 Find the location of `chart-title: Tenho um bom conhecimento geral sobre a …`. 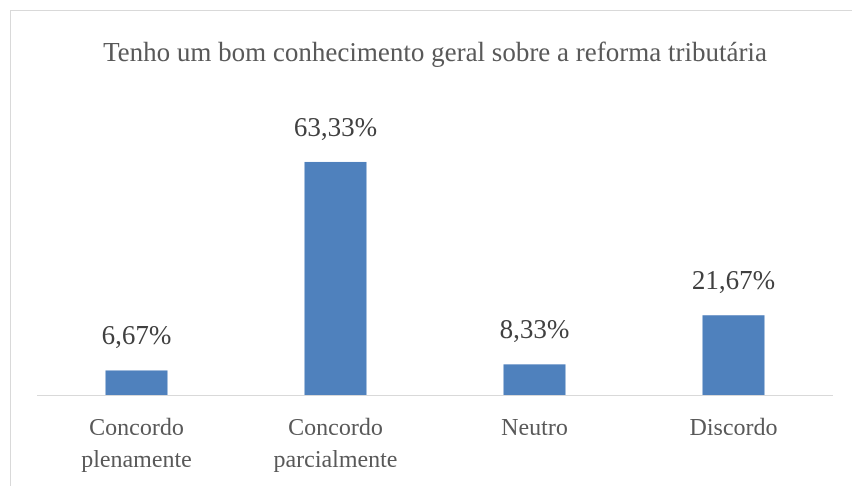

chart-title: Tenho um bom conhecimento geral sobre a … is located at coordinates (435, 52).